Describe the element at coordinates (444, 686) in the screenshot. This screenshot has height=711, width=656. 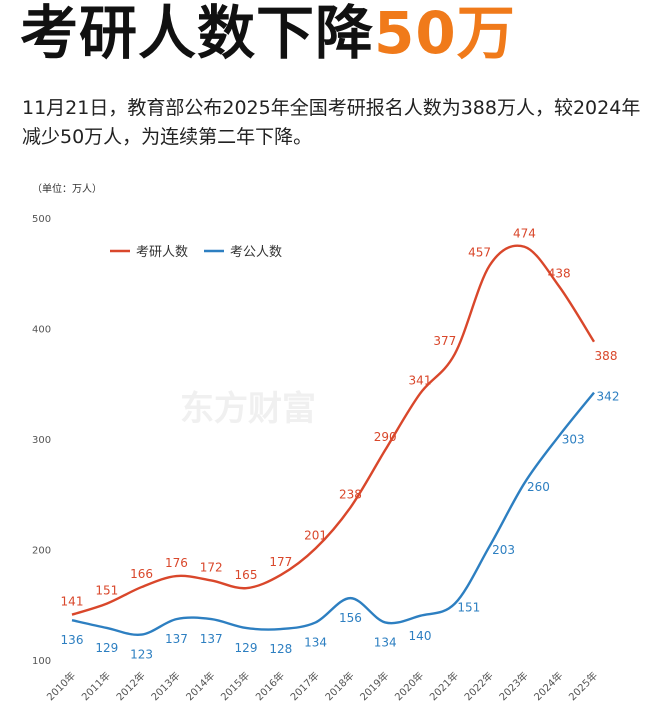
I see `x-tick-label: 2021年` at that location.